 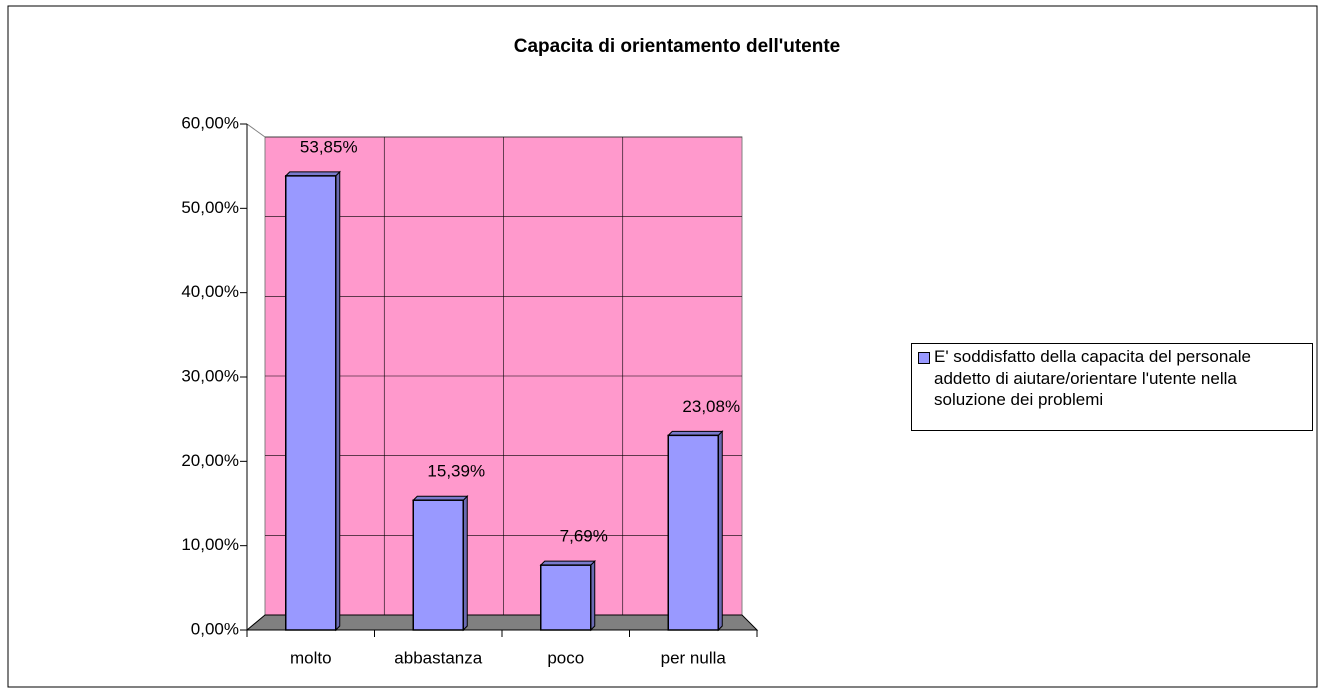 What do you see at coordinates (694, 657) in the screenshot?
I see `x-tick-label: per nulla` at bounding box center [694, 657].